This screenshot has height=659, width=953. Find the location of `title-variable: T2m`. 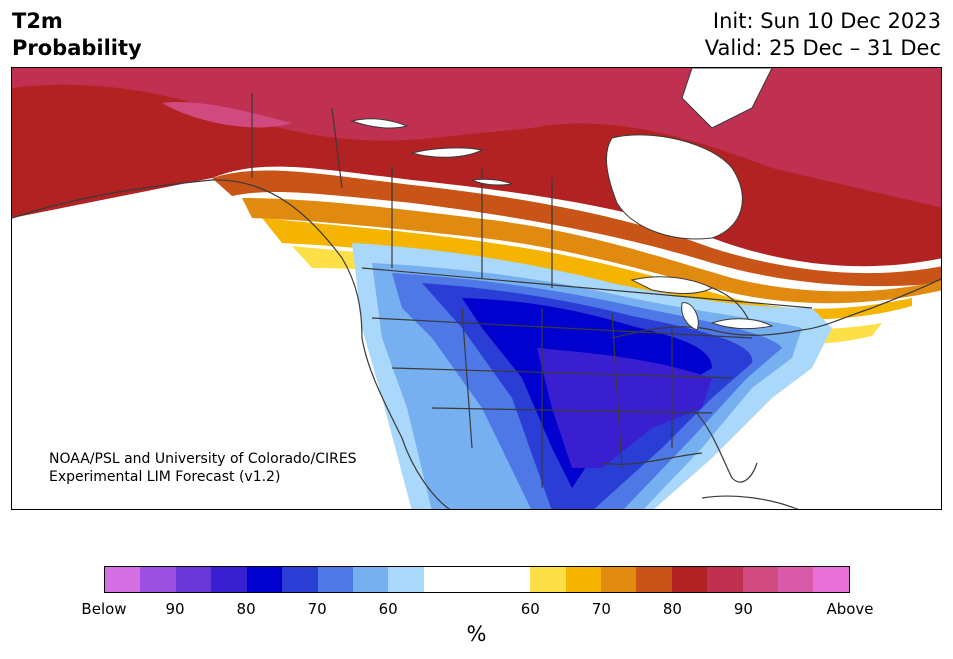

title-variable: T2m is located at coordinates (37, 21).